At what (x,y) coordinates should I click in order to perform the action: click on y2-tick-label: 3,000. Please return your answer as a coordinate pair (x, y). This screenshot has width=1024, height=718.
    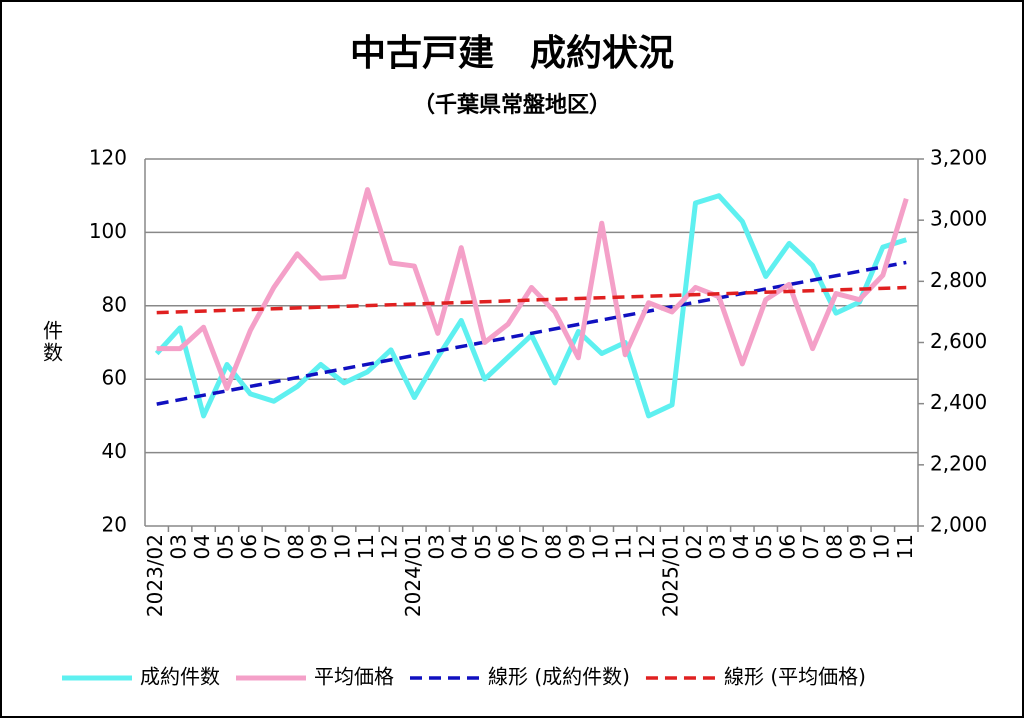
    Looking at the image, I should click on (958, 219).